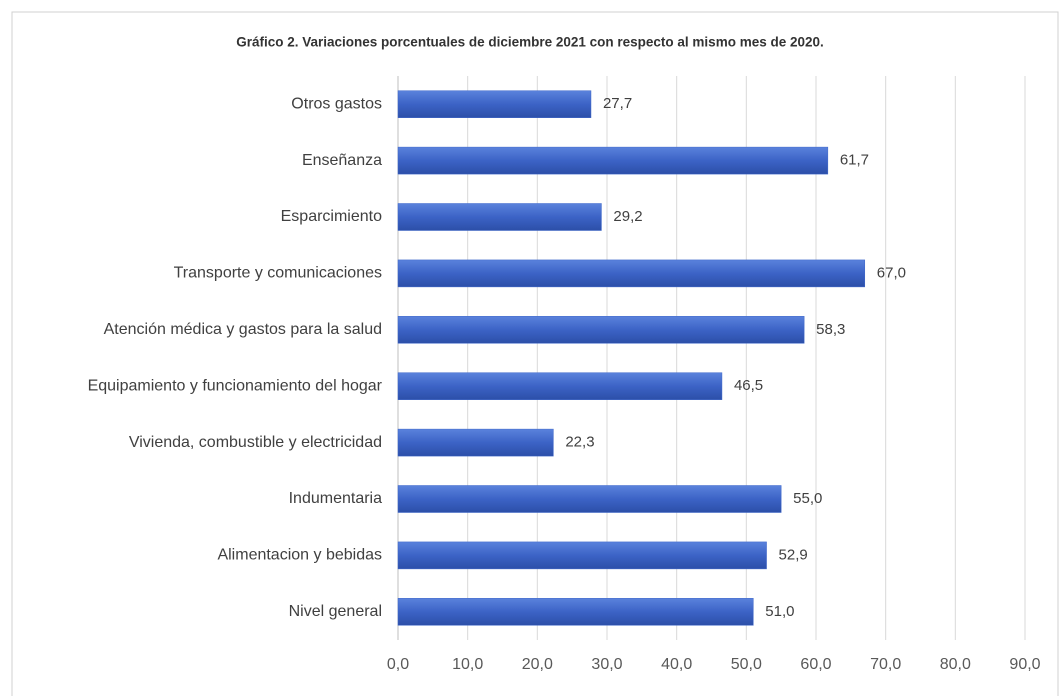 The image size is (1062, 696). I want to click on data-label: 51,0, so click(779, 611).